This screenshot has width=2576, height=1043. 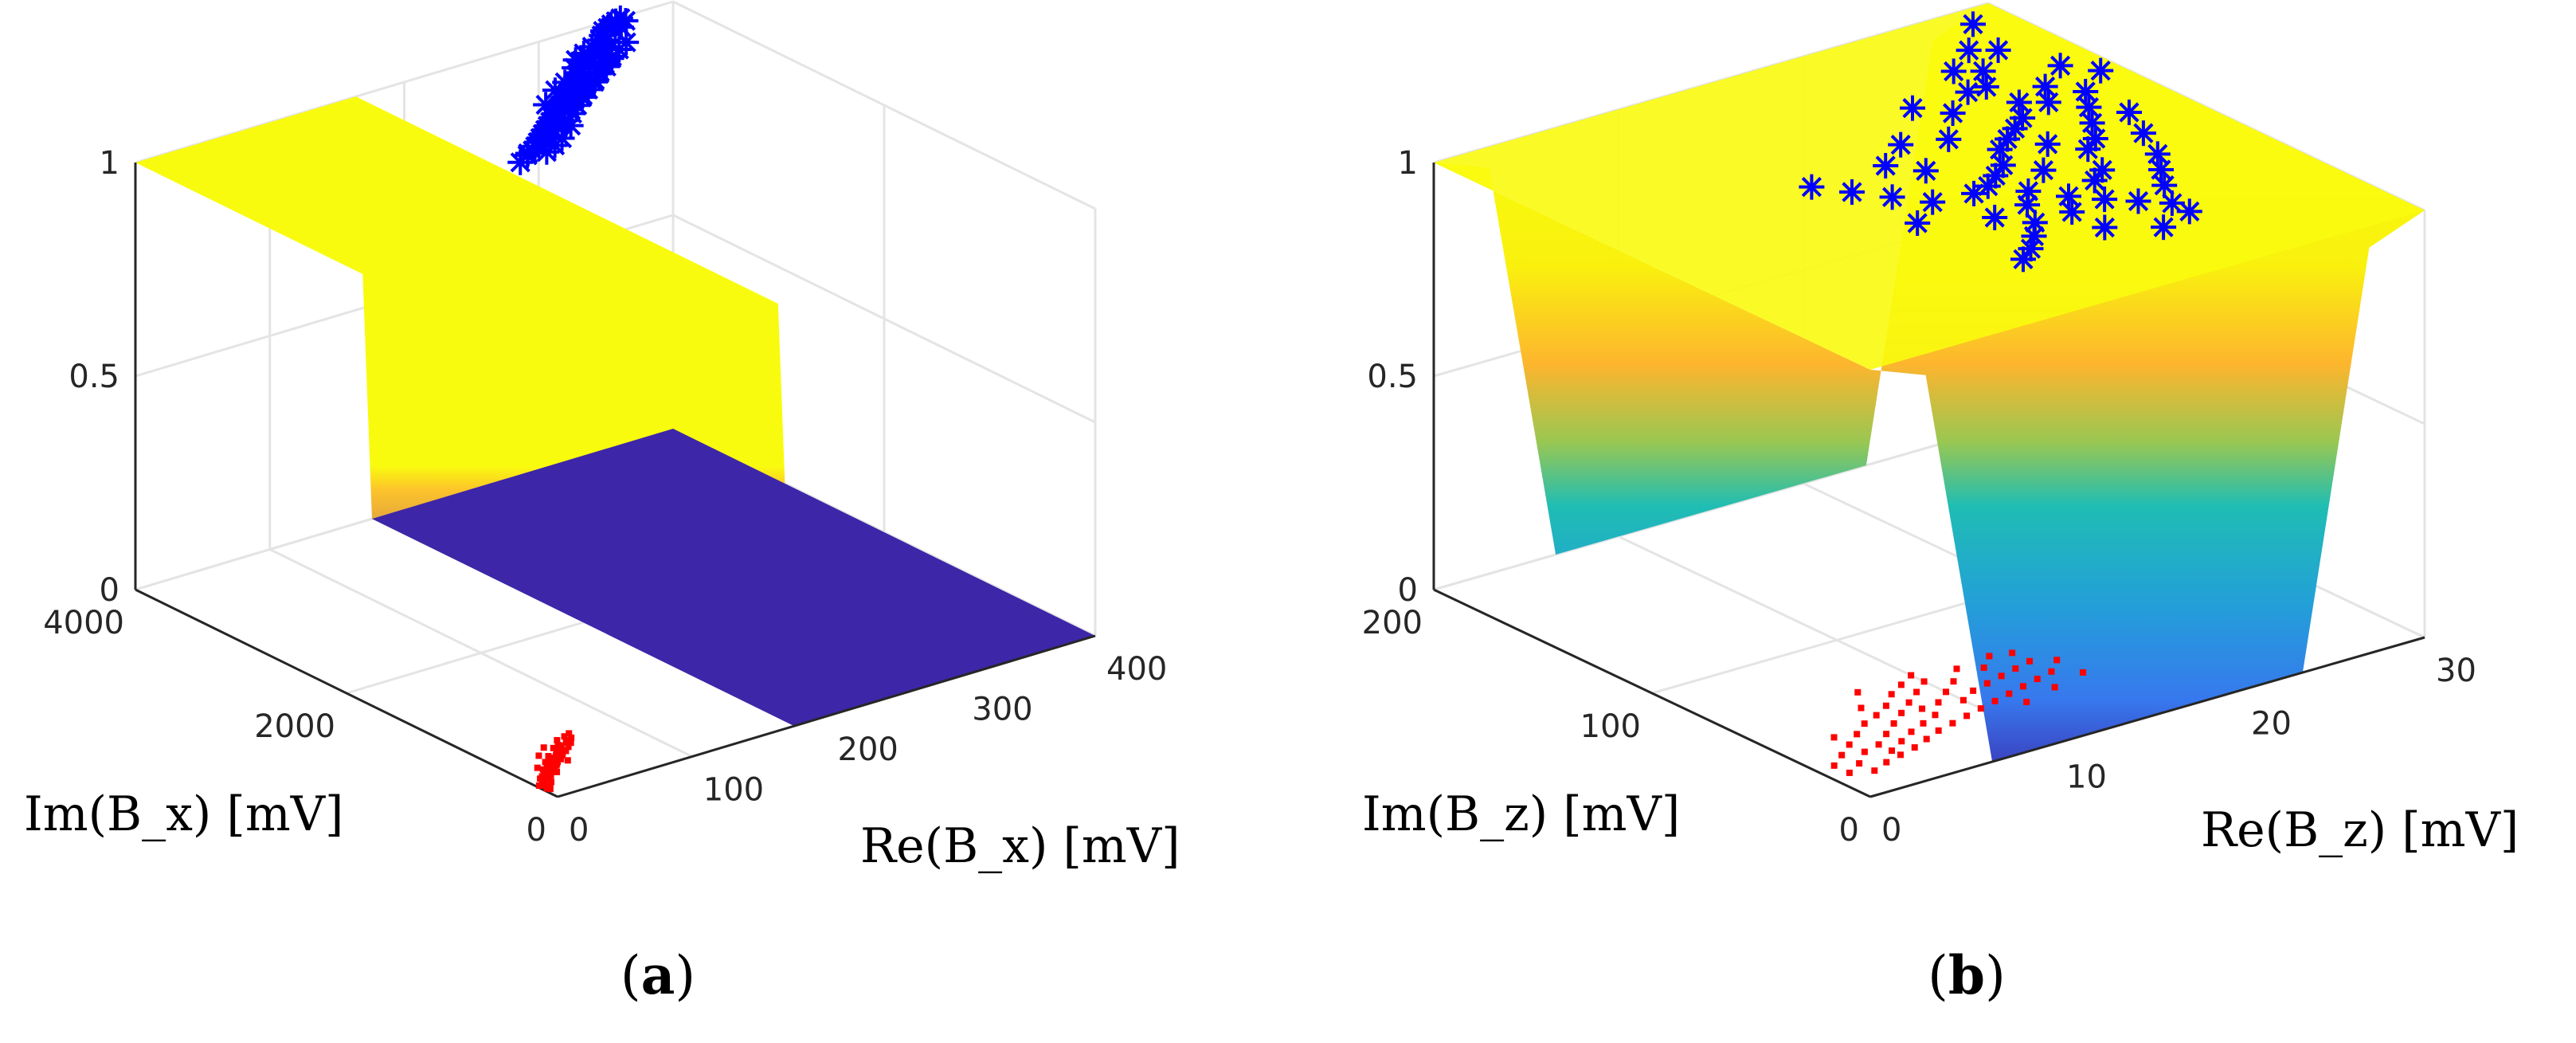 What do you see at coordinates (2000, 393) in the screenshot?
I see `series-b` at bounding box center [2000, 393].